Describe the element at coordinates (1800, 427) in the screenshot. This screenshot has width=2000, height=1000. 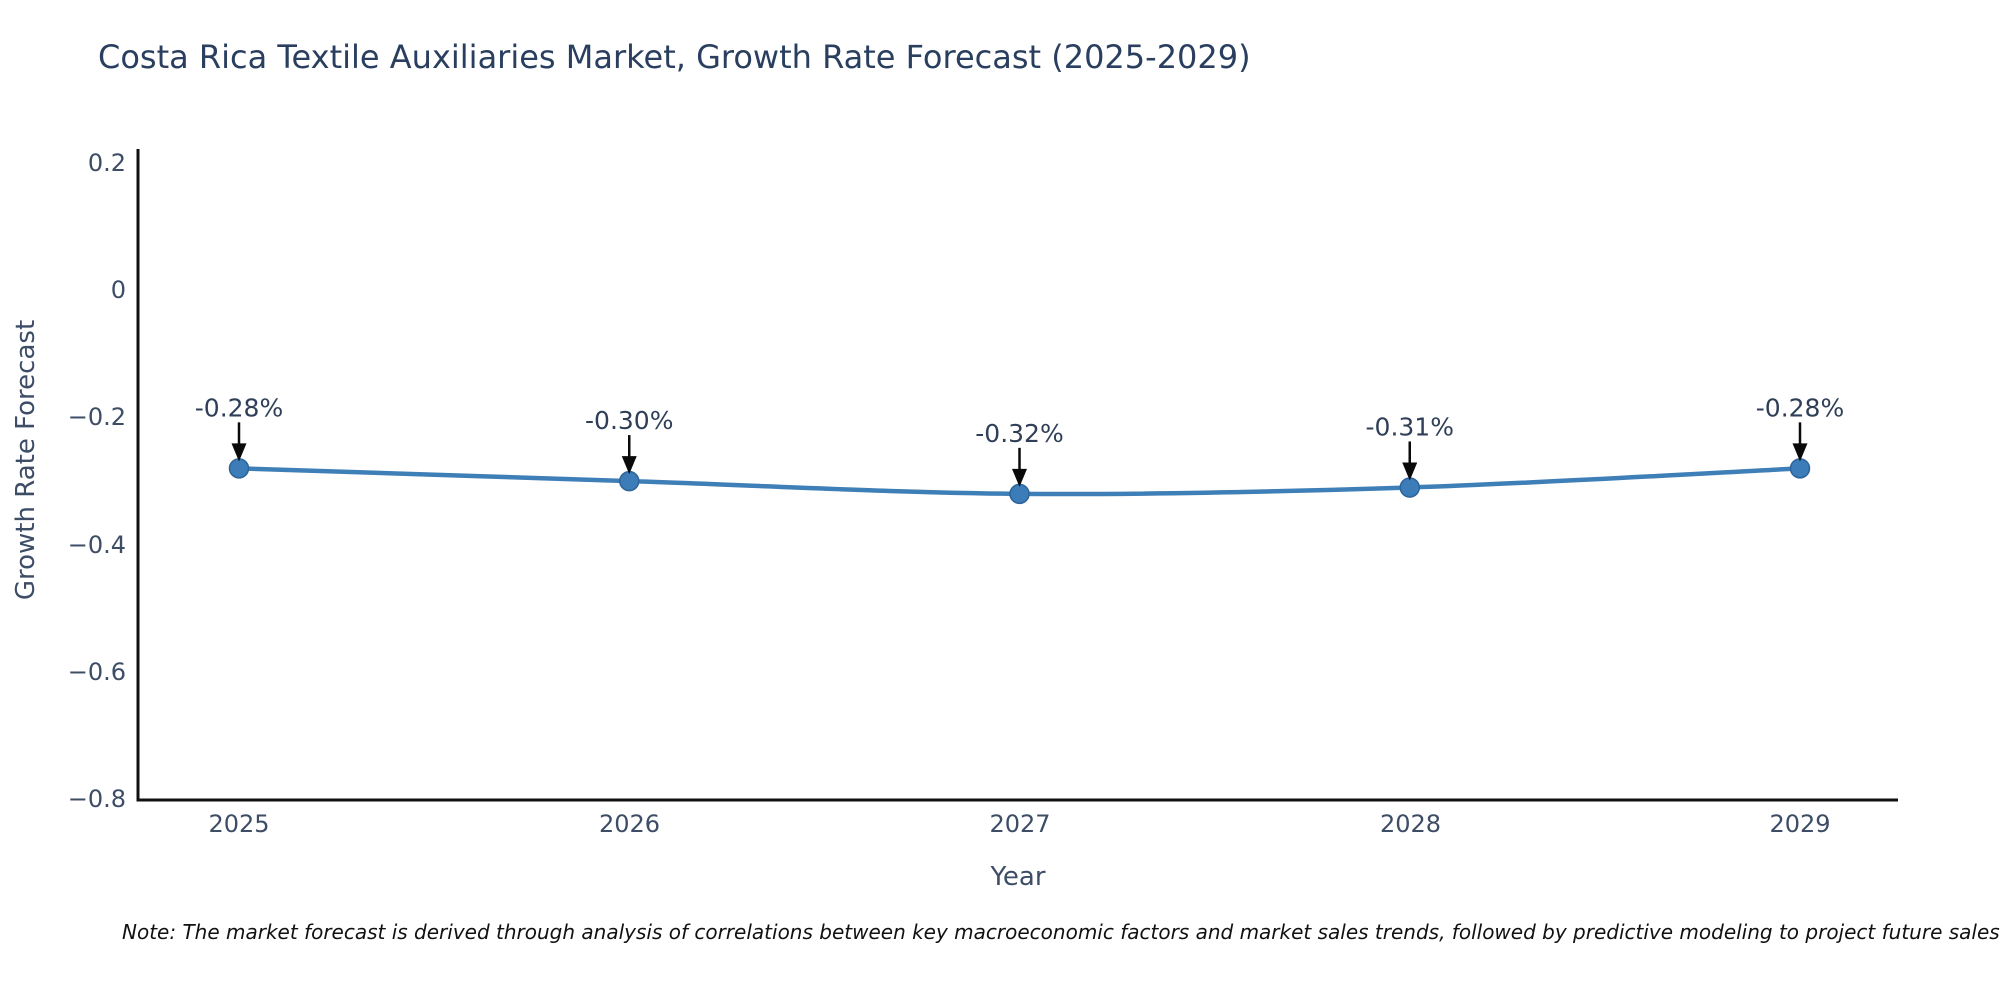
I see `annotation-2029: -0.28%` at that location.